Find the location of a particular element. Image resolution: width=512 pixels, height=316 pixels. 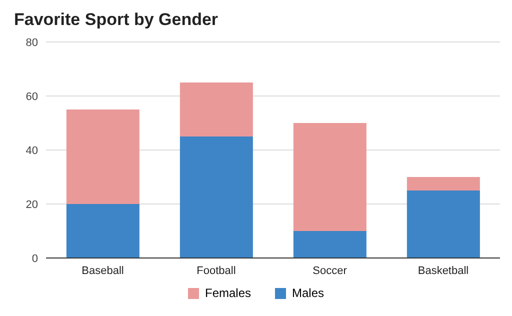

x-tick-label: Football is located at coordinates (216, 270).